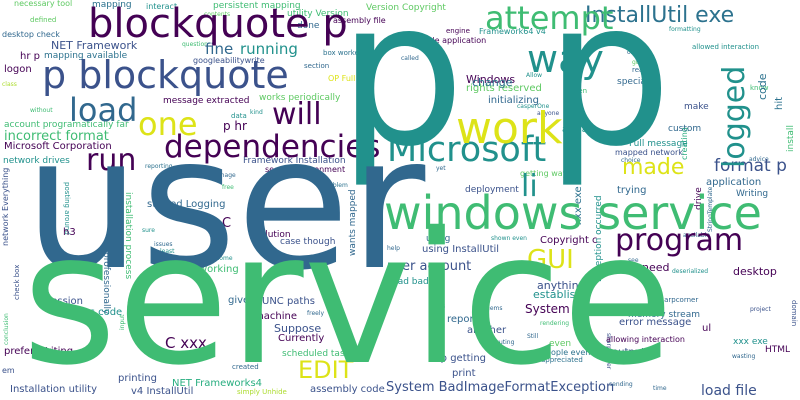 The height and width of the screenshot is (400, 800). Describe the element at coordinates (729, 391) in the screenshot. I see `word-load-file: load file` at that location.